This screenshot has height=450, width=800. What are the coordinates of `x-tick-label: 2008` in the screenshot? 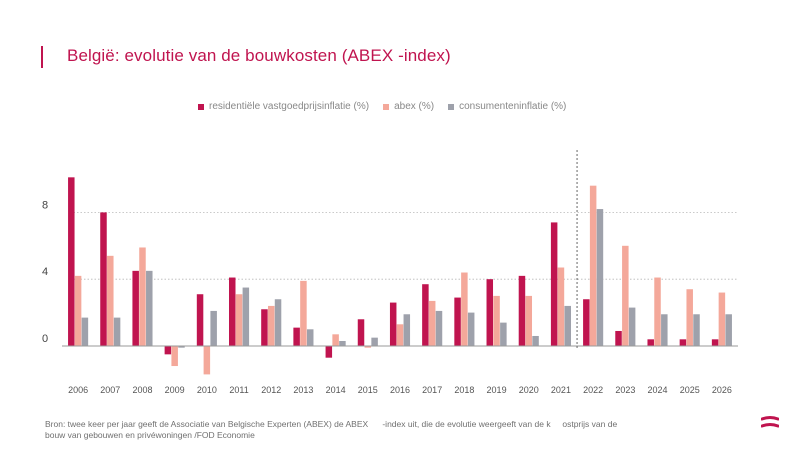 It's located at (142, 390).